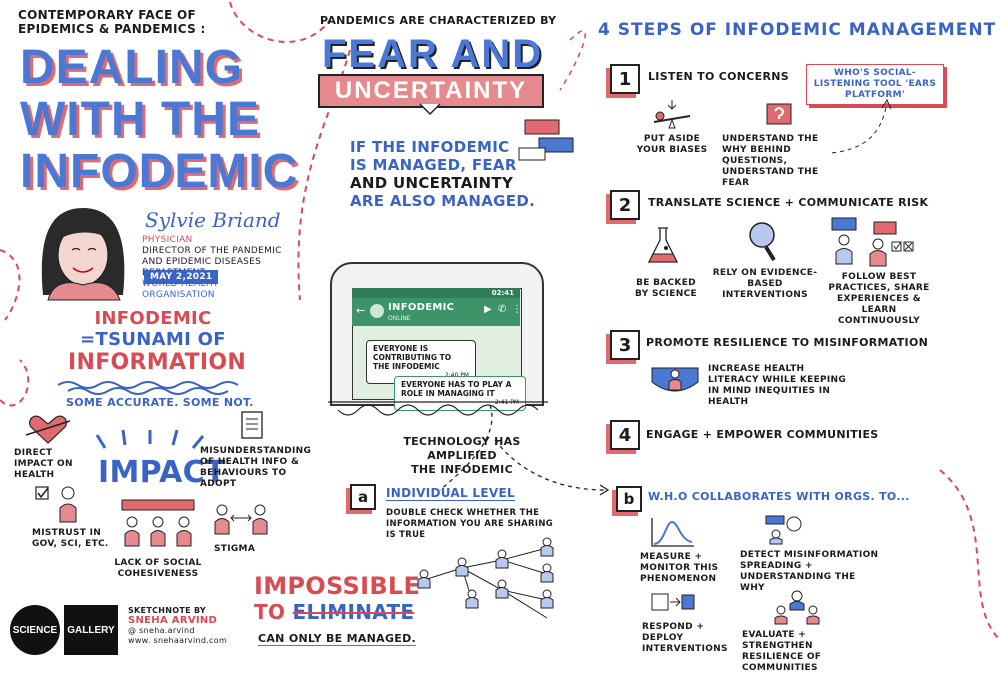 The width and height of the screenshot is (1000, 674). I want to click on shield-person-icon, so click(675, 379).